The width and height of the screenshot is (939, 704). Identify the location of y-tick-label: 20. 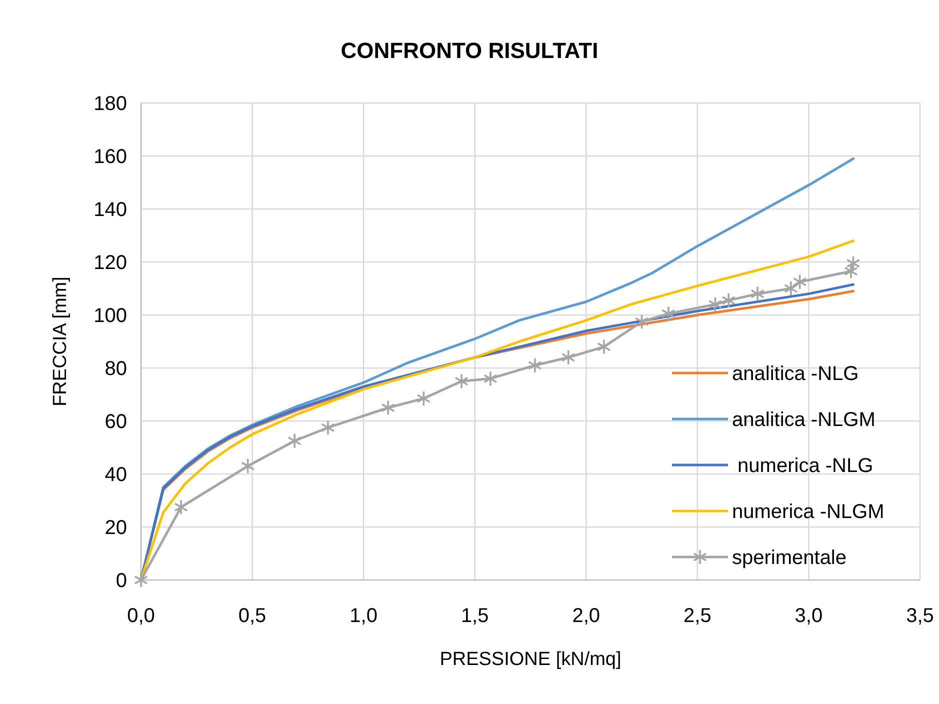
(115, 528).